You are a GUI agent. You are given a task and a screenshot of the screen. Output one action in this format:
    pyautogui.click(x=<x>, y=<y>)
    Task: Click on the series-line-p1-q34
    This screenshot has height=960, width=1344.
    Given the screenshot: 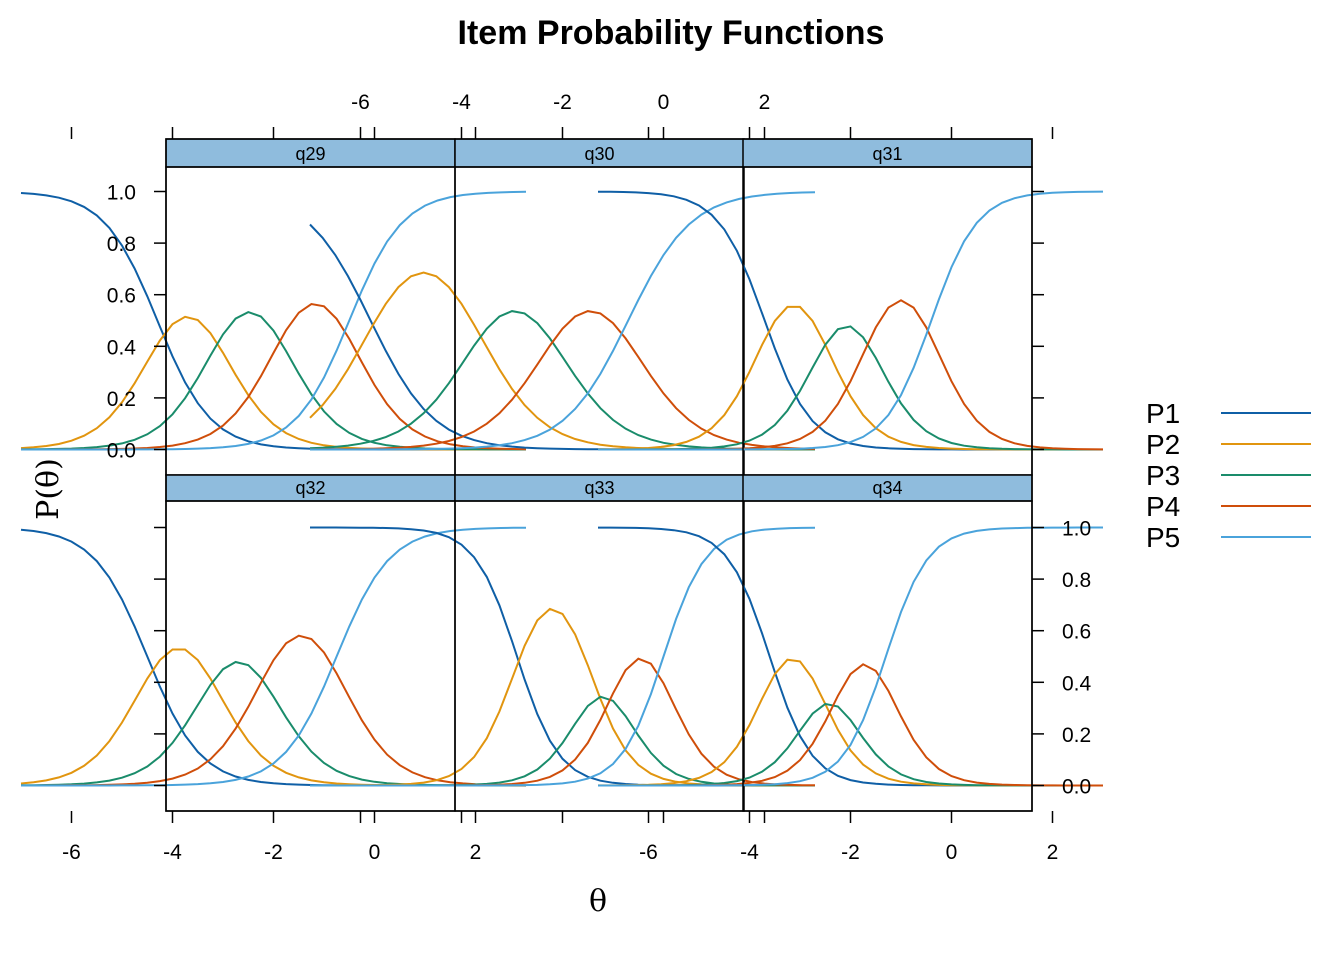 What is the action you would take?
    pyautogui.click(x=850, y=656)
    